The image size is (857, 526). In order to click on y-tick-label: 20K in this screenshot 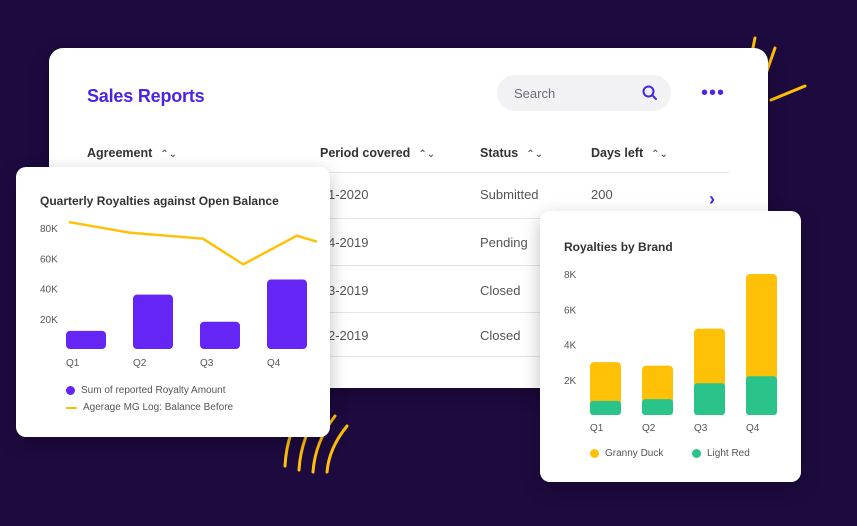, I will do `click(49, 320)`.